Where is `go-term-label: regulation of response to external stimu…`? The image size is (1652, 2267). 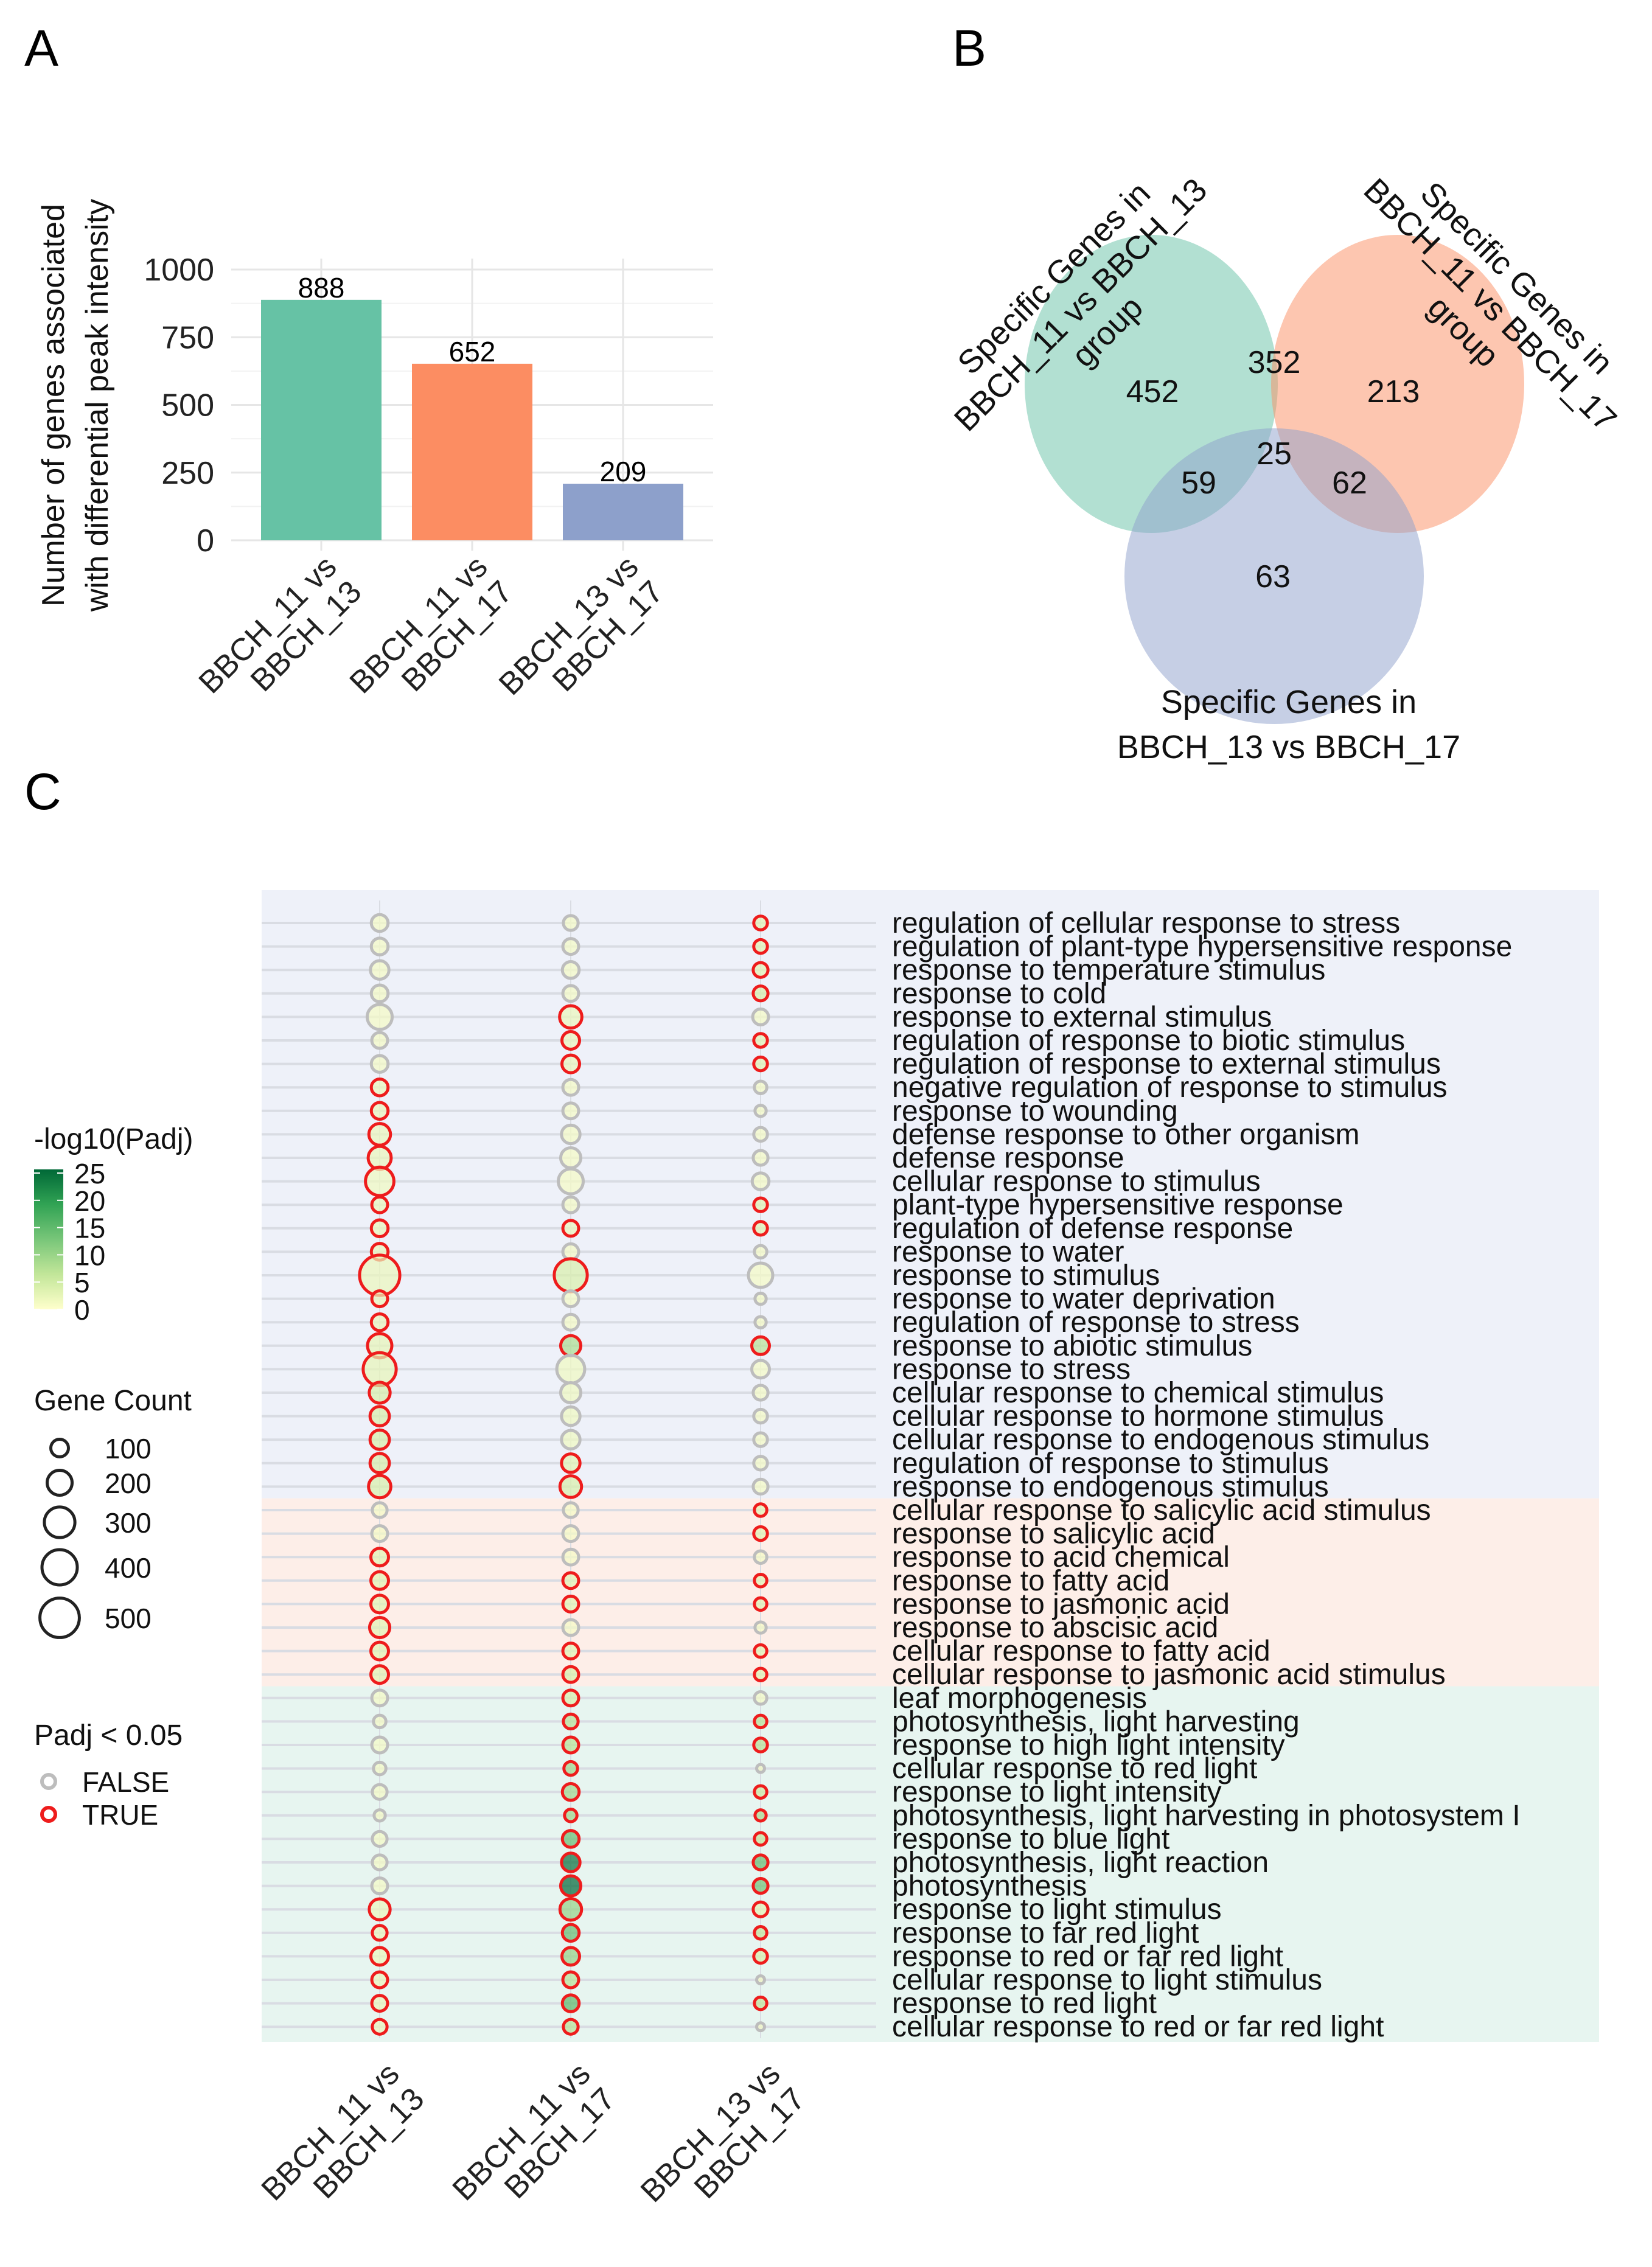 go-term-label: regulation of response to external stimu… is located at coordinates (1166, 1065).